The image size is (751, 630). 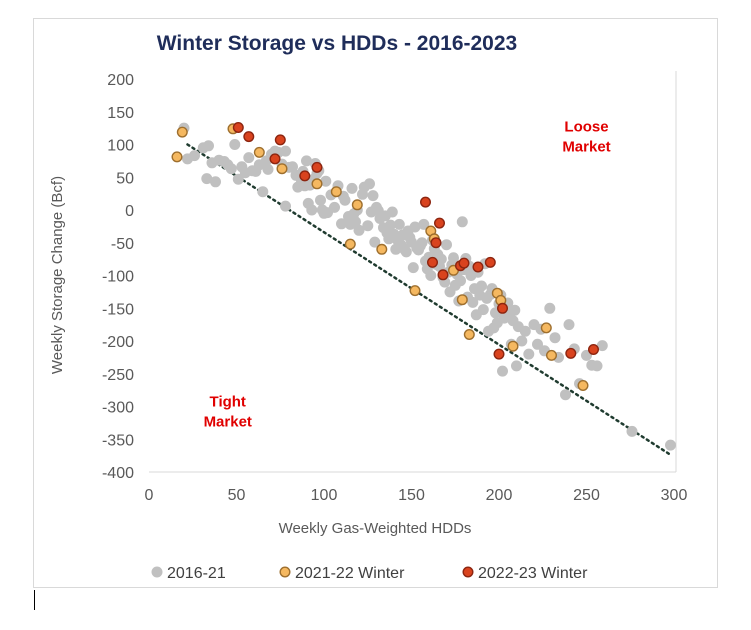 What do you see at coordinates (120, 146) in the screenshot?
I see `y-tick-label: 100` at bounding box center [120, 146].